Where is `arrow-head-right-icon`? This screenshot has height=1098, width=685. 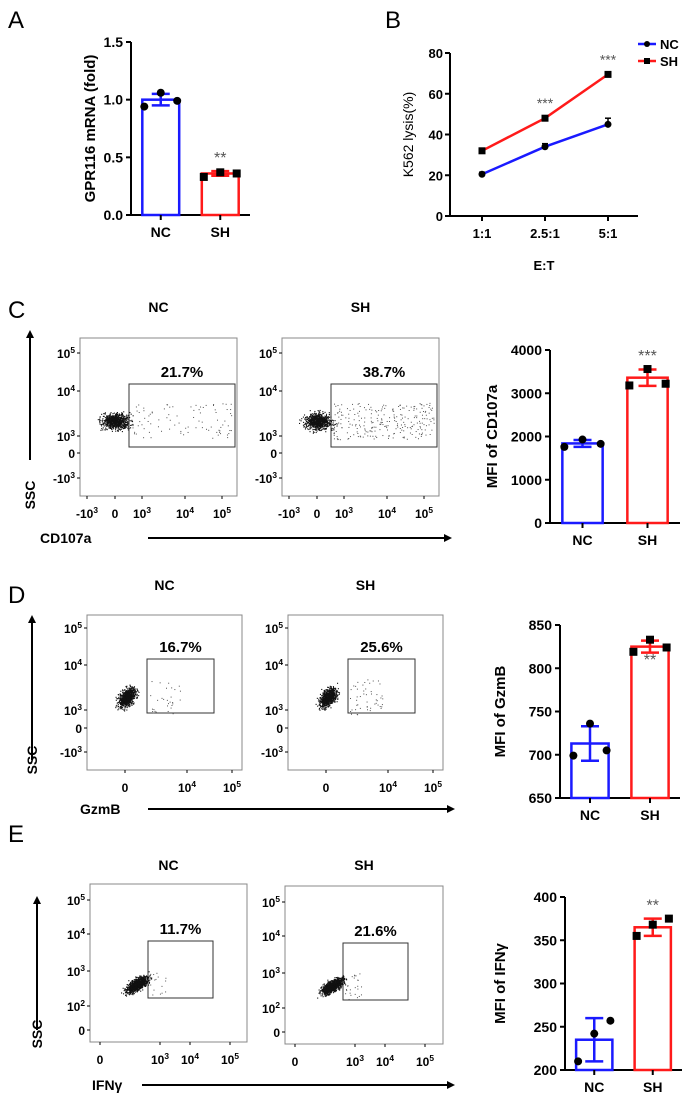
arrow-head-right-icon is located at coordinates (451, 809).